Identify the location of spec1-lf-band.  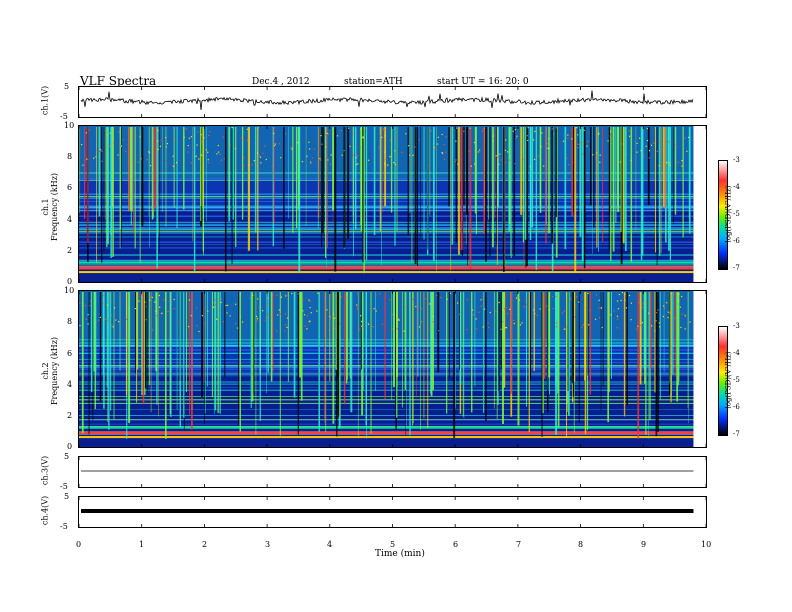
(386, 268).